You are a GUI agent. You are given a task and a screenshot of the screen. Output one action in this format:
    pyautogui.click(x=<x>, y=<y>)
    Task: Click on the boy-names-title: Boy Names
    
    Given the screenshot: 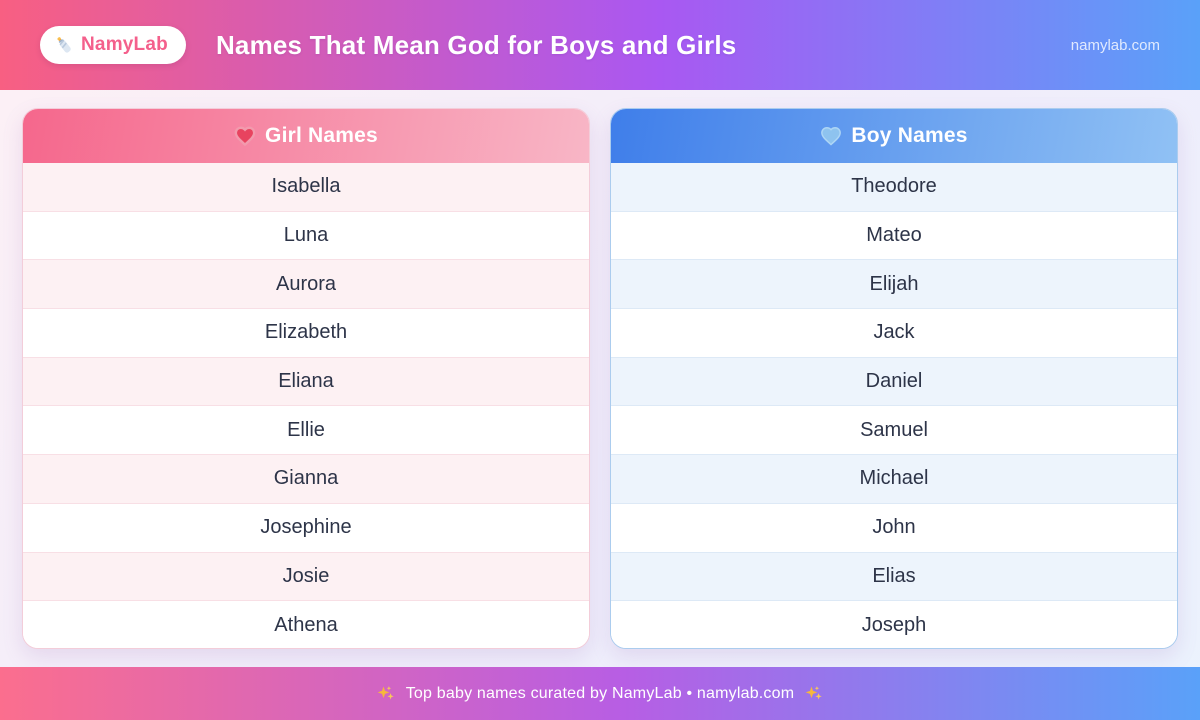 What is the action you would take?
    pyautogui.click(x=909, y=135)
    